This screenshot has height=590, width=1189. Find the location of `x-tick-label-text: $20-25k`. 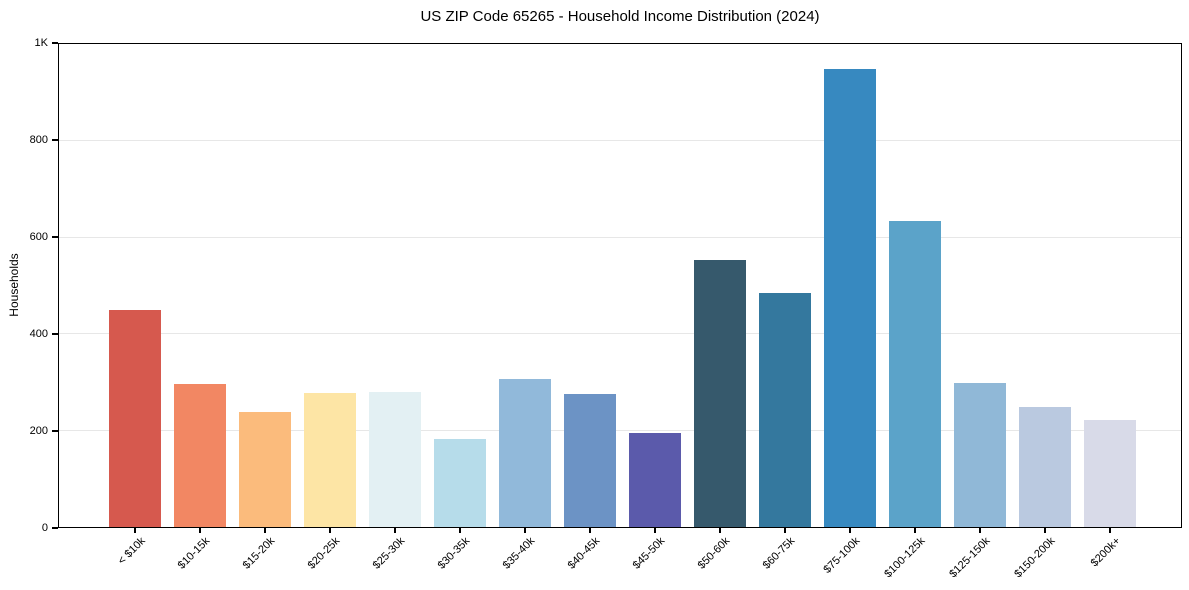

x-tick-label-text: $20-25k is located at coordinates (324, 553).